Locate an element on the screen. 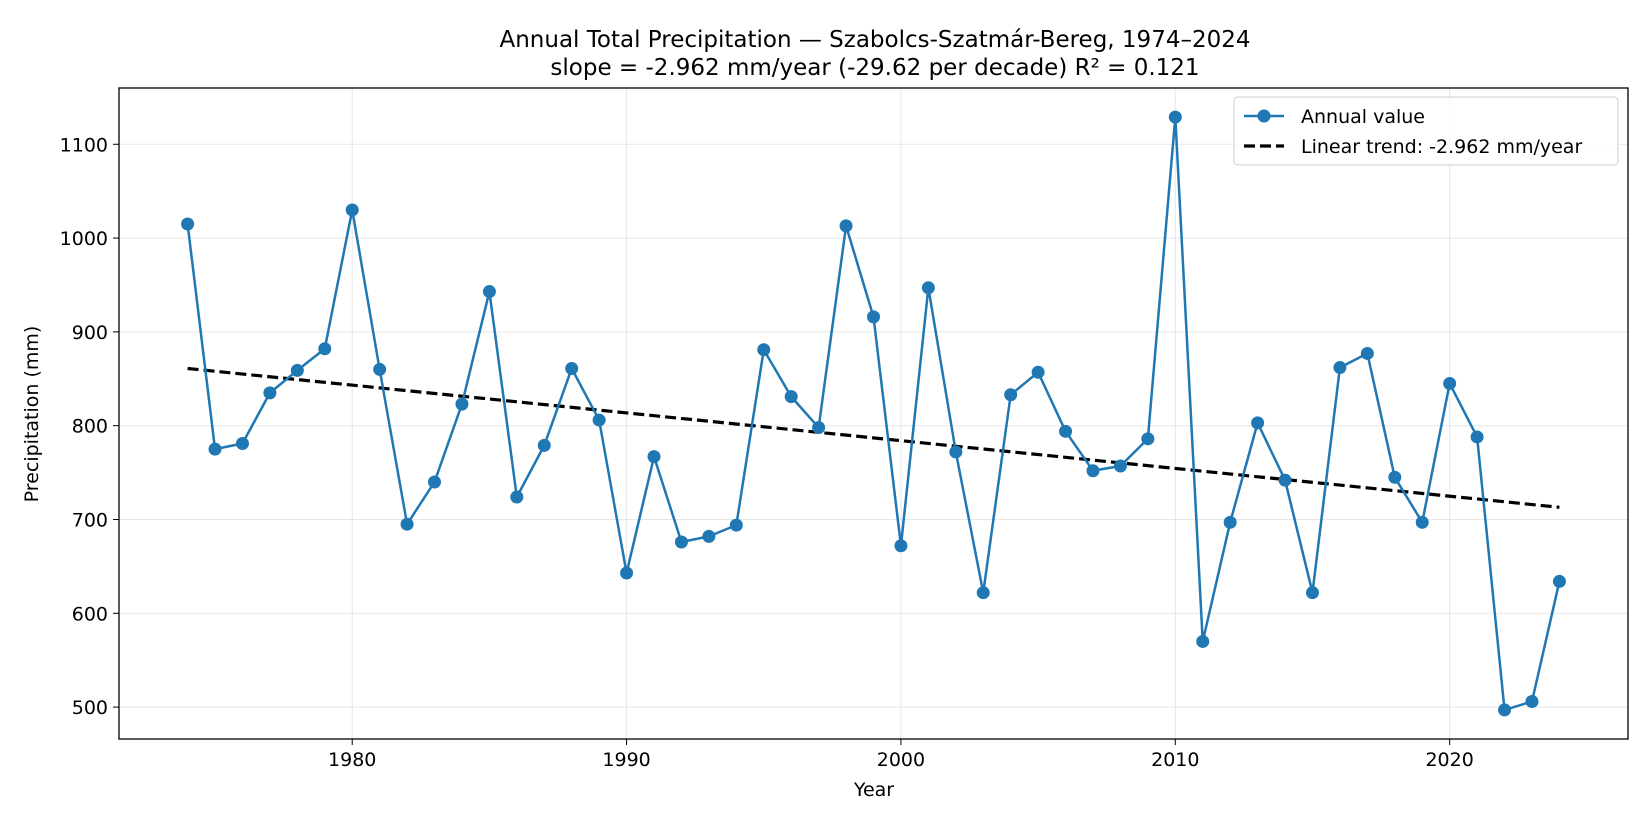 This screenshot has height=825, width=1650. y-tick-label: 1000 is located at coordinates (84, 239).